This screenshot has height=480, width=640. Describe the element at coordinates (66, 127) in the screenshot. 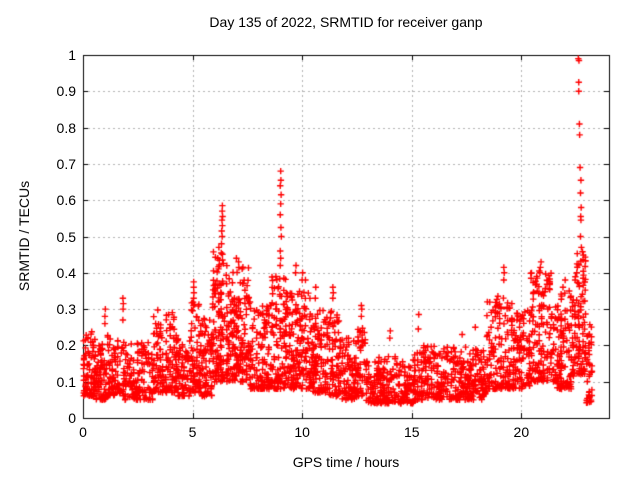

I see `y-tick-label: 0.8` at that location.